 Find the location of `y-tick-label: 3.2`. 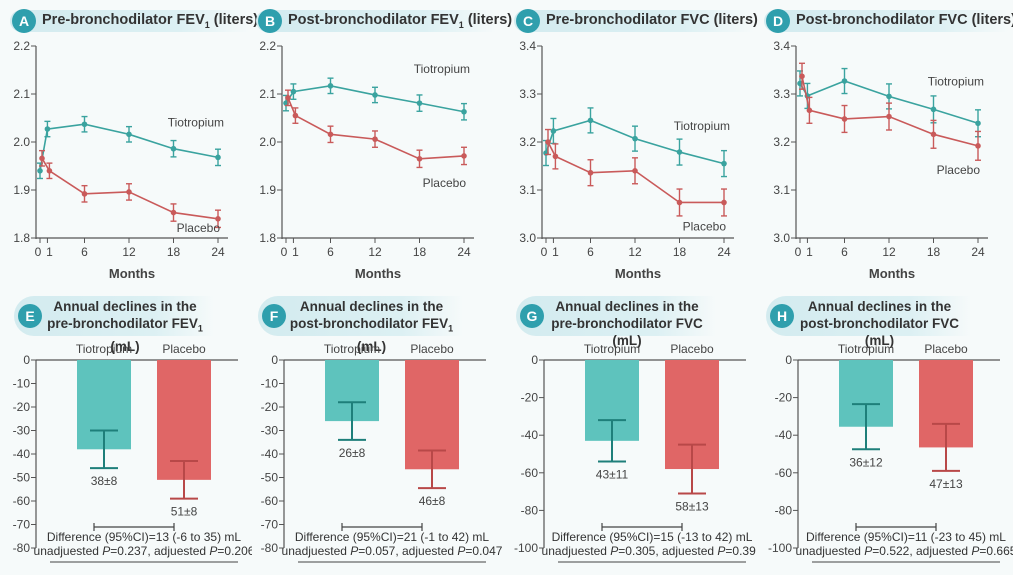

y-tick-label: 3.2 is located at coordinates (527, 142).